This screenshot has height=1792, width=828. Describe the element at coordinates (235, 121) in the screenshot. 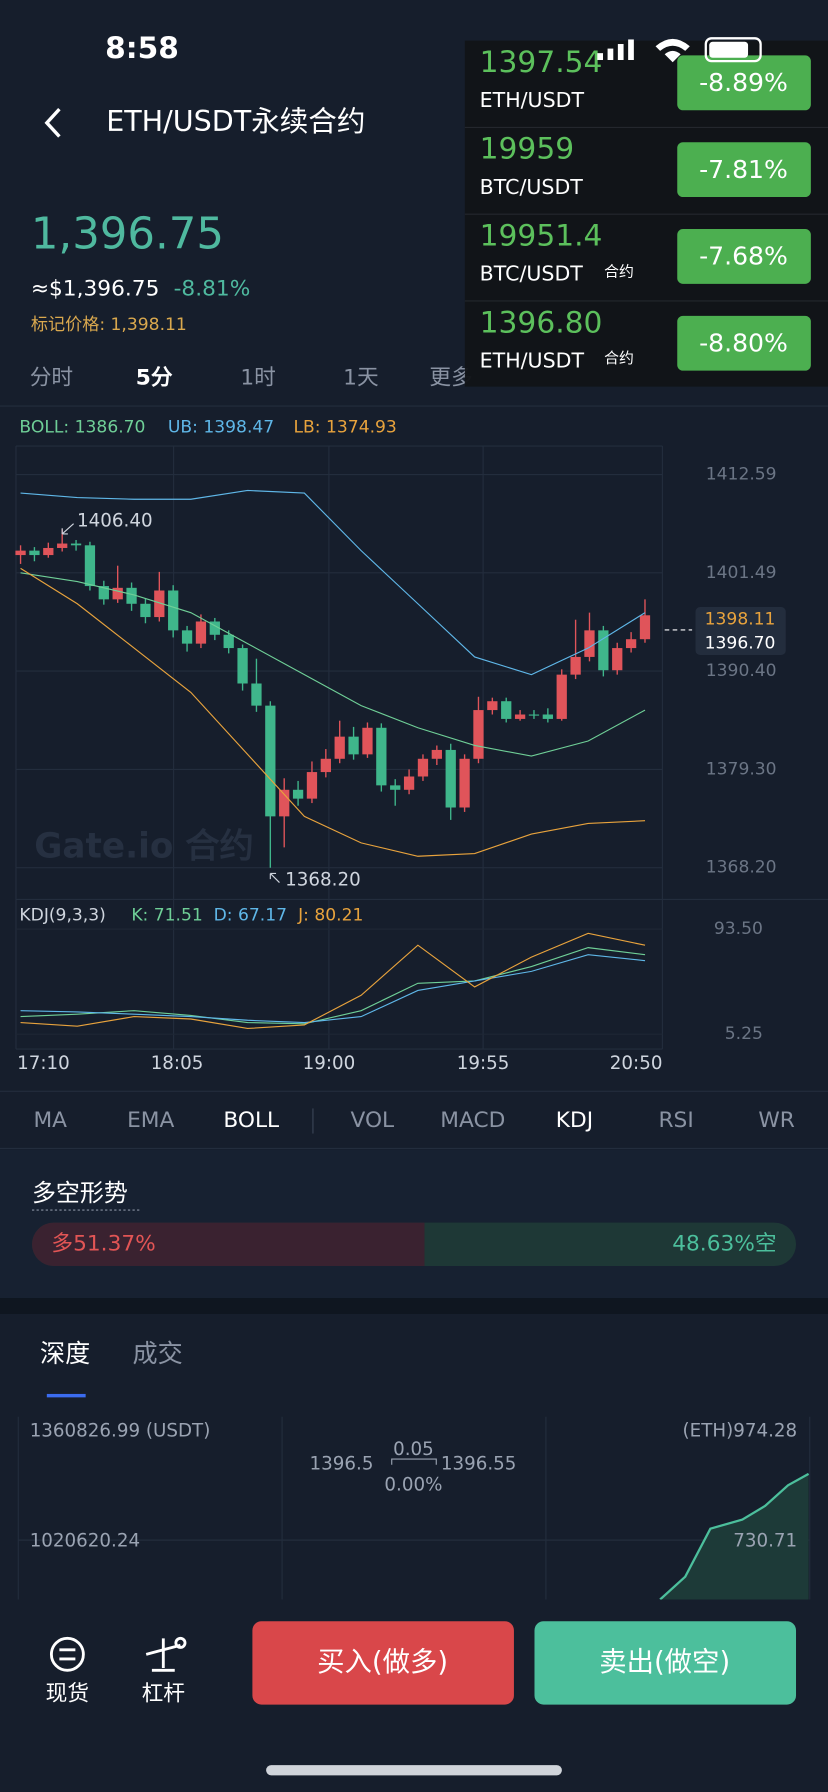

I see `page-title: ETH/USDT永续合约` at that location.